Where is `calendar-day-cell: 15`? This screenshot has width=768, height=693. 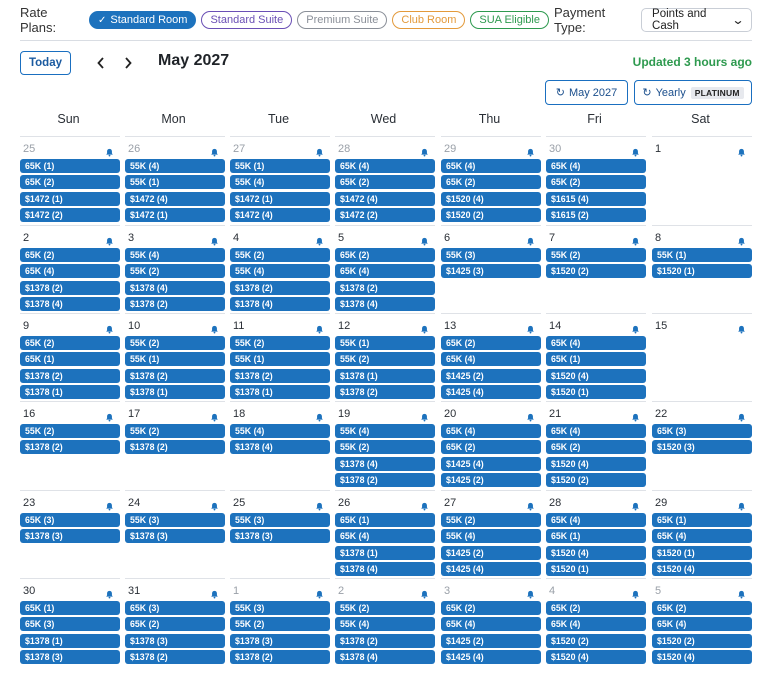
calendar-day-cell: 15 is located at coordinates (702, 323).